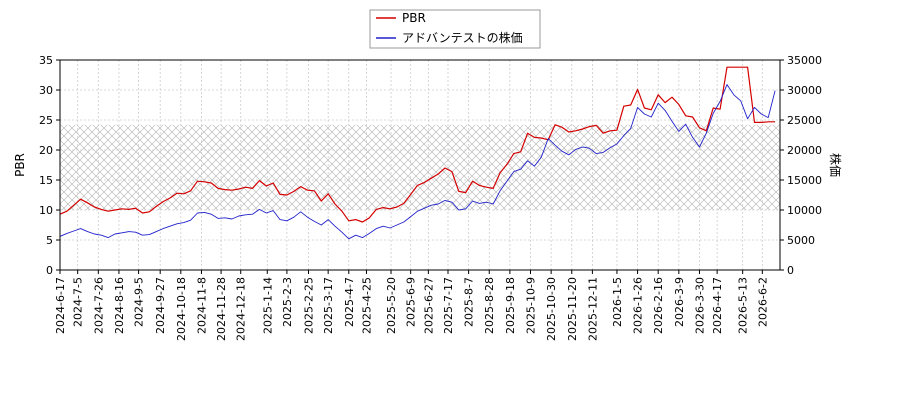 Image resolution: width=900 pixels, height=400 pixels. I want to click on x-tick-label: 2024-7-26, so click(98, 305).